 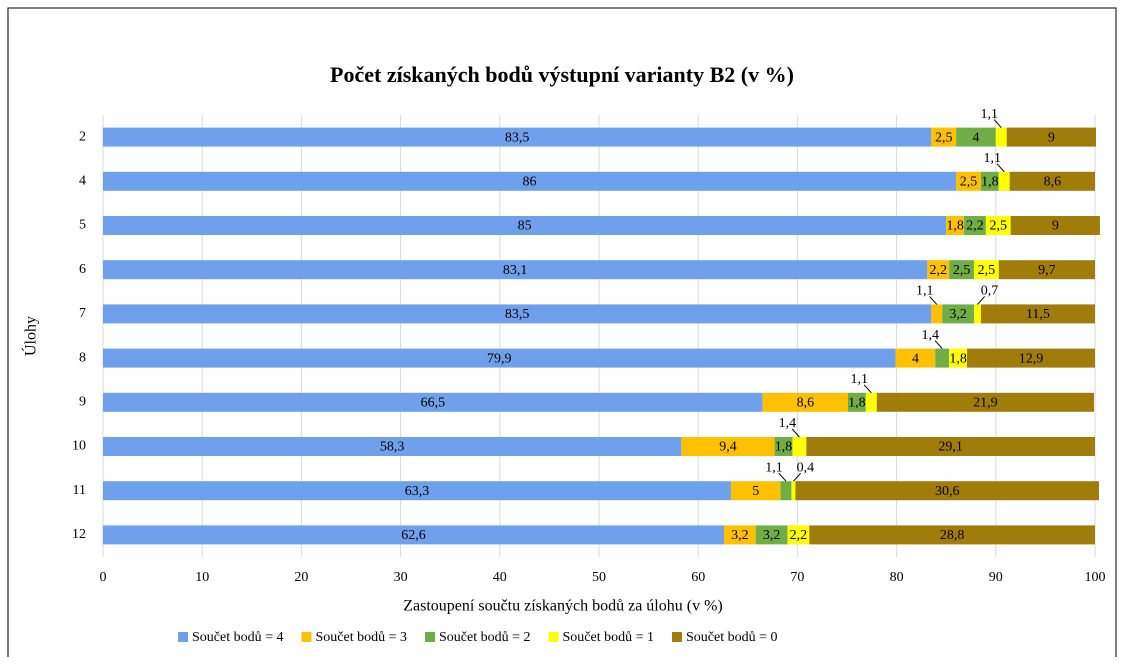 I want to click on x-tick-label: 50, so click(x=599, y=577).